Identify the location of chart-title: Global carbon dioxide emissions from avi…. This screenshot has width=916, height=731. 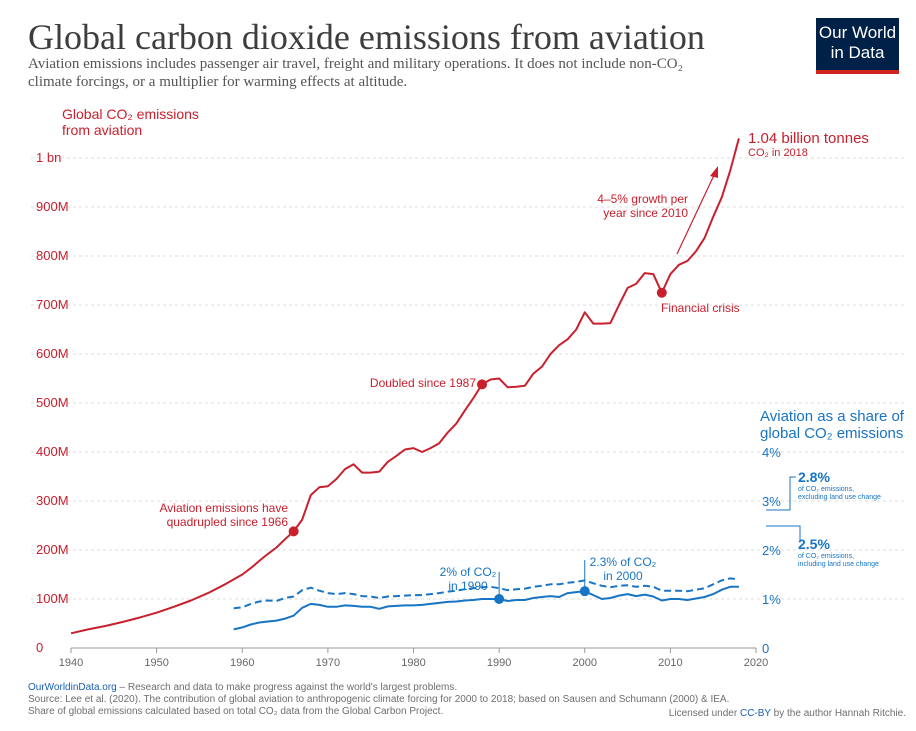
(366, 37).